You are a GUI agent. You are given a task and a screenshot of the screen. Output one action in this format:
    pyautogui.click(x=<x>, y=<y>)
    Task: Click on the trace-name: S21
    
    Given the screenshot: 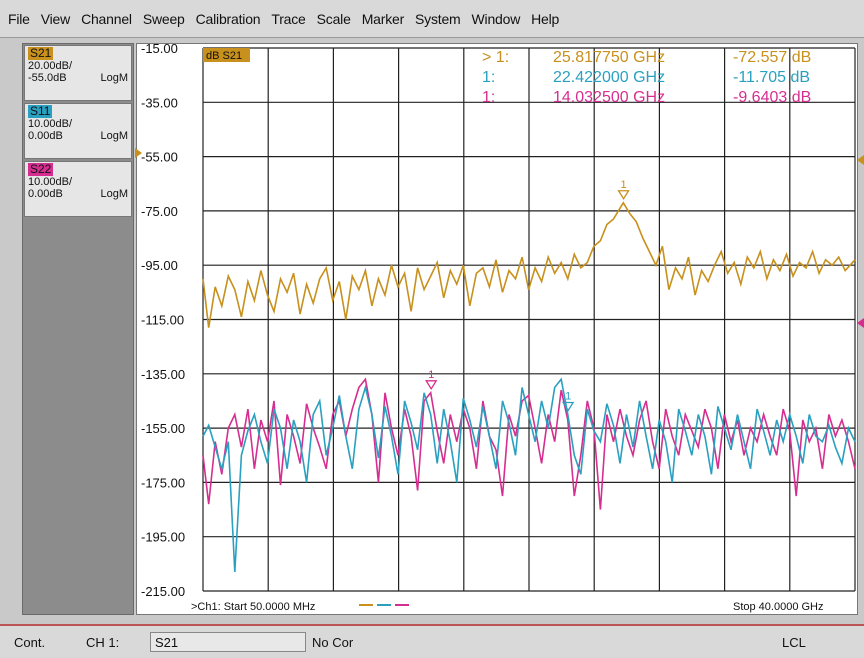 What is the action you would take?
    pyautogui.click(x=41, y=53)
    